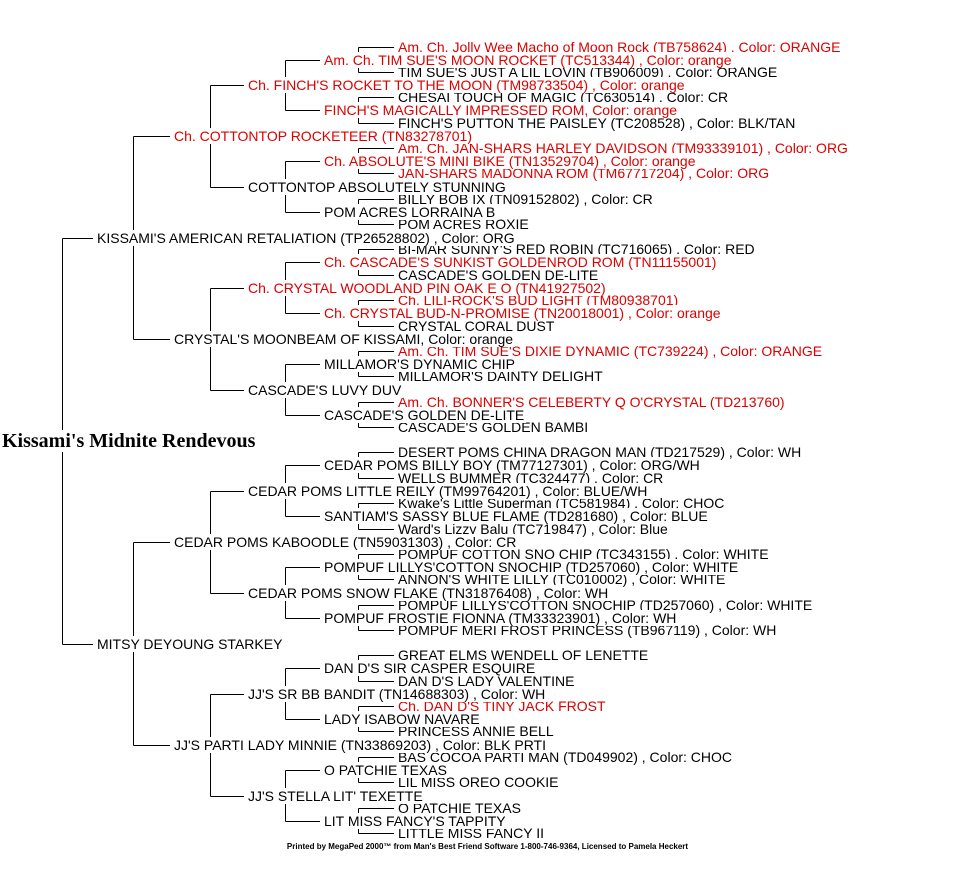  Describe the element at coordinates (430, 668) in the screenshot. I see `pedigree-entry: DAN D'S SIR CASPER ESQUIRE` at that location.